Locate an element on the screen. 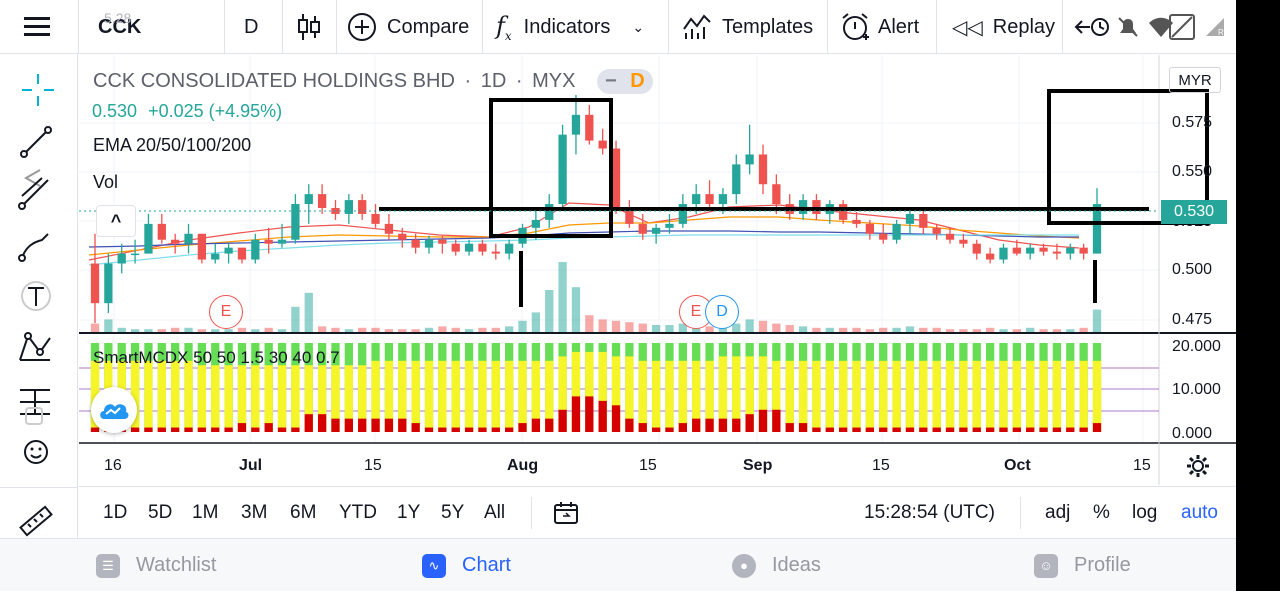 This screenshot has width=1280, height=592. auto-scale-button: auto is located at coordinates (1199, 512).